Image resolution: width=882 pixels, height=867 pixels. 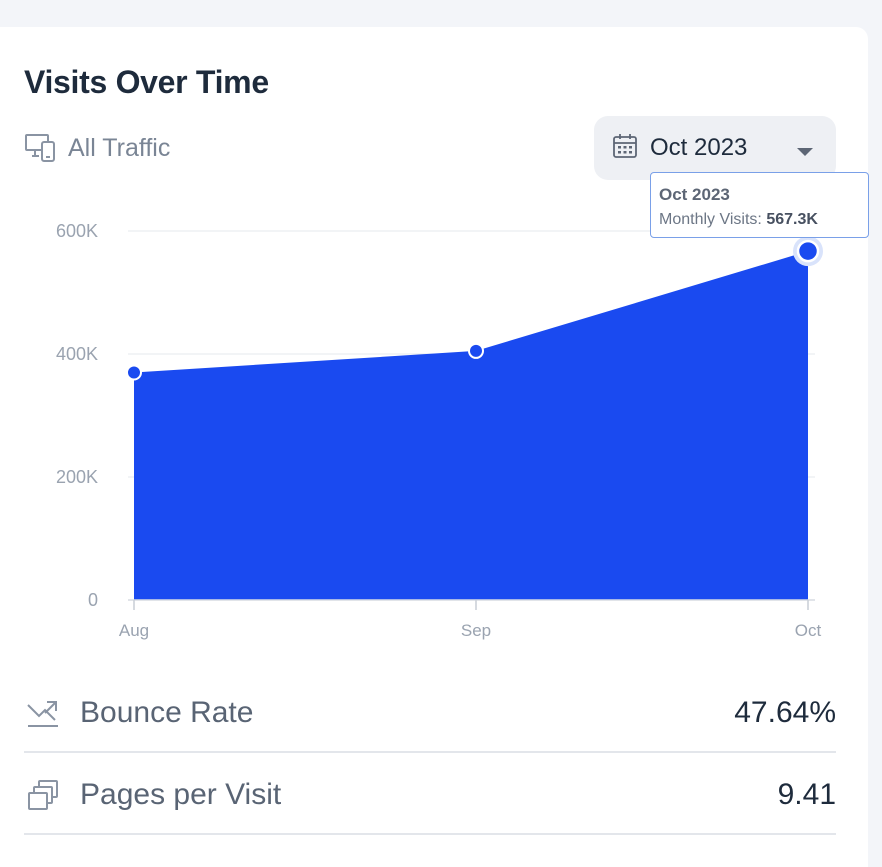 I want to click on tooltip-value: 567.3K, so click(x=792, y=219).